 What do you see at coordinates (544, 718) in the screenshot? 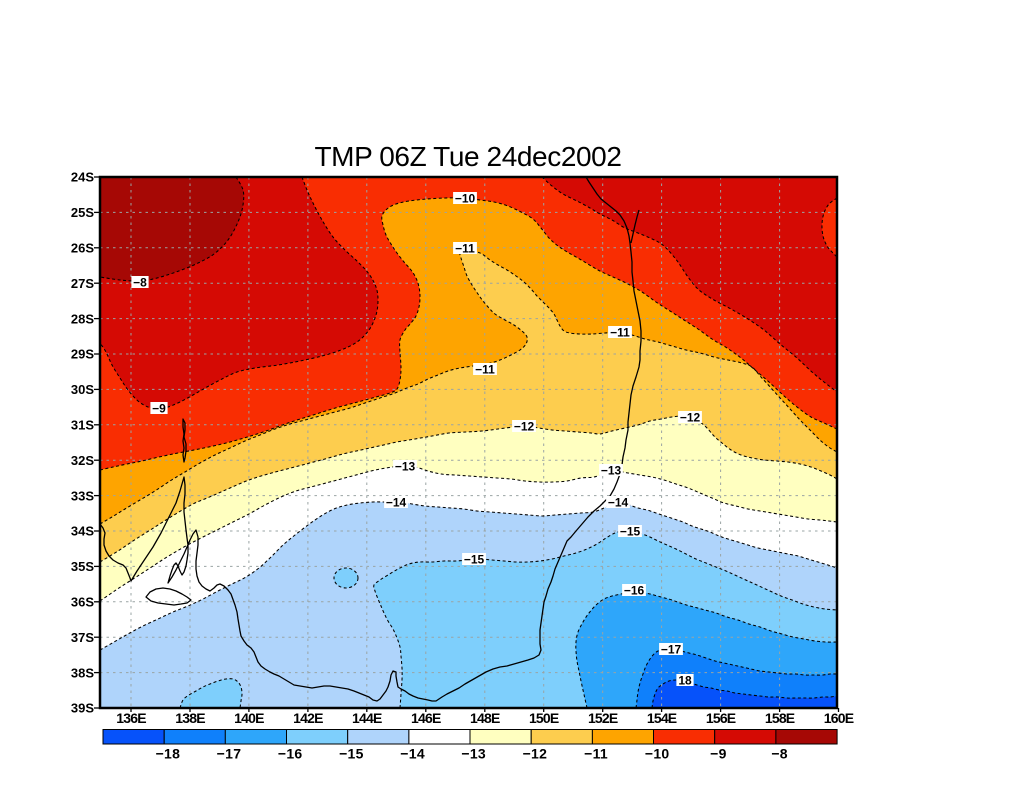
I see `svg-text: 150E` at bounding box center [544, 718].